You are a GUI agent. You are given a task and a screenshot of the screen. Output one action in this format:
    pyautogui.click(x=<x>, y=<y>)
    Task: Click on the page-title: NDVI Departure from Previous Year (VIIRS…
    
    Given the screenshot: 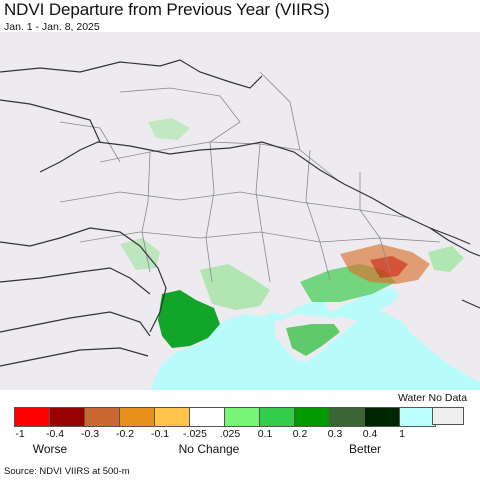 What is the action you would take?
    pyautogui.click(x=167, y=9)
    